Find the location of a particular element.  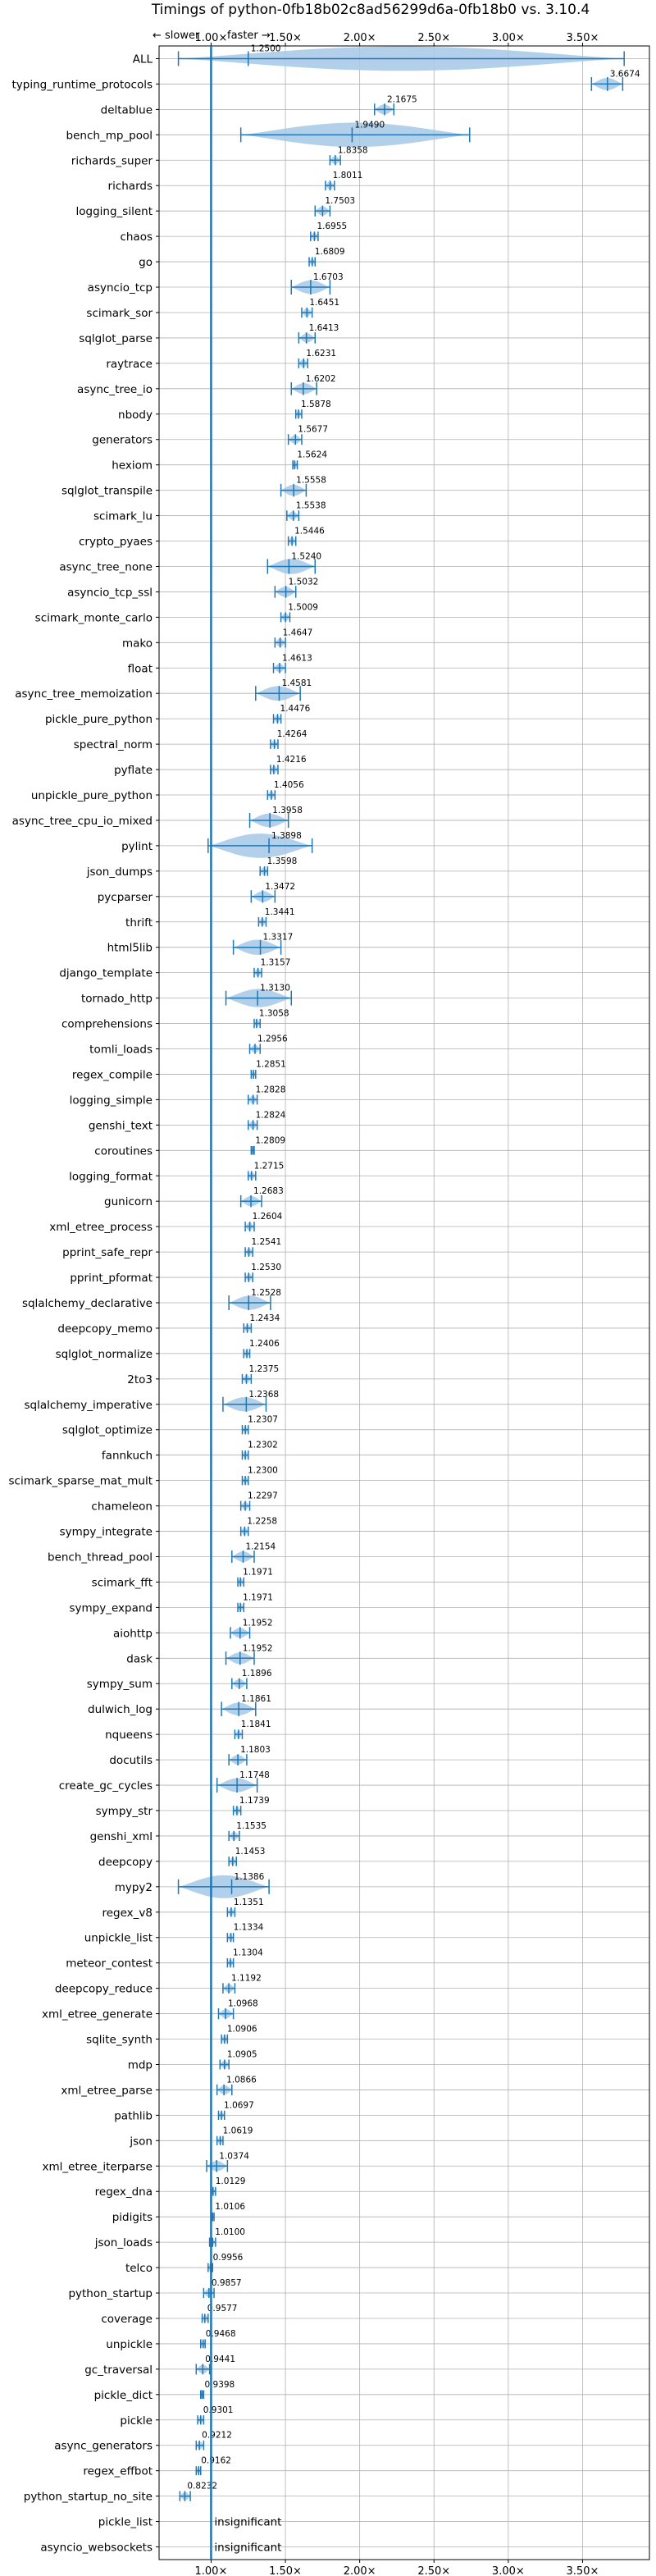

value-label: 1.4264 is located at coordinates (292, 734).